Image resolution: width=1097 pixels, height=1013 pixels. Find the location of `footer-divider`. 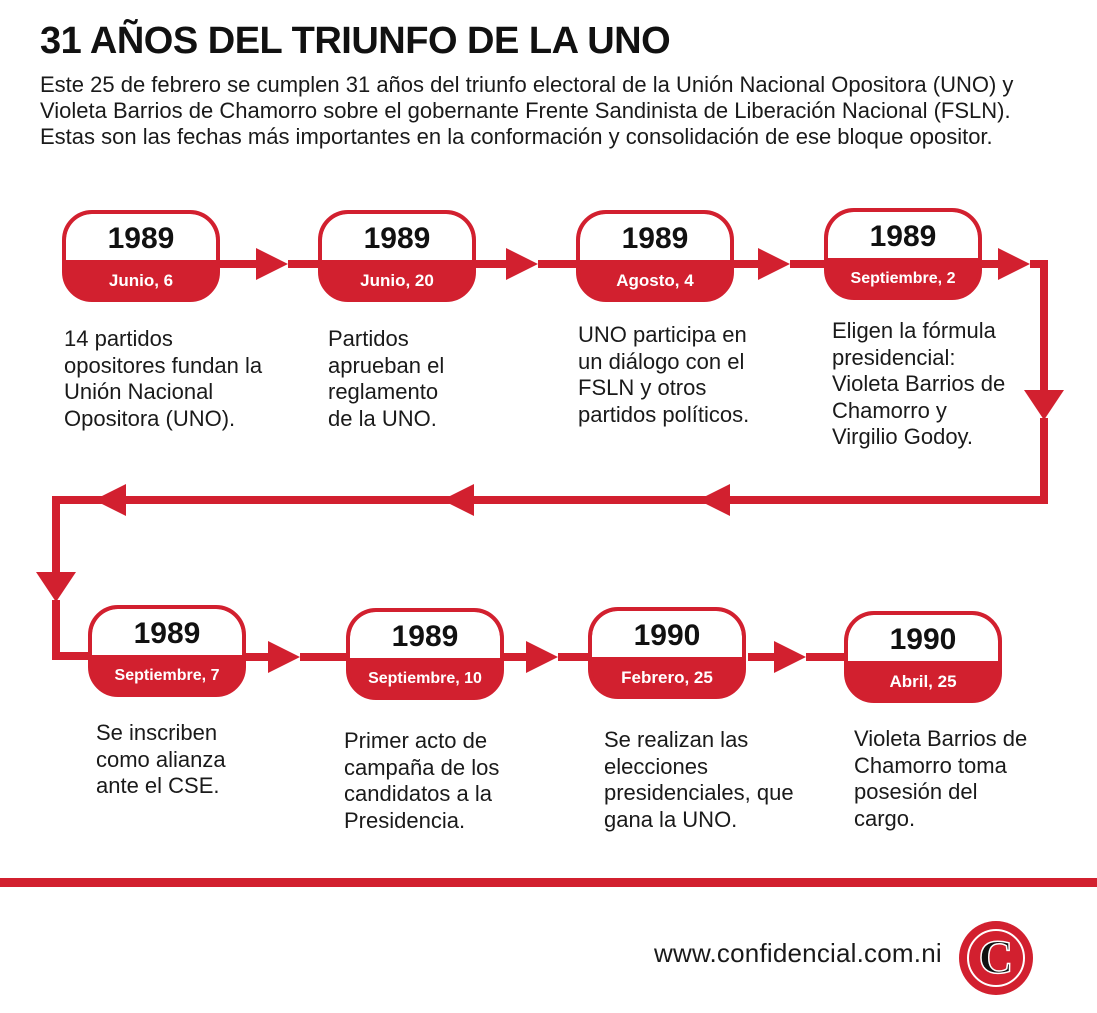

footer-divider is located at coordinates (548, 882).